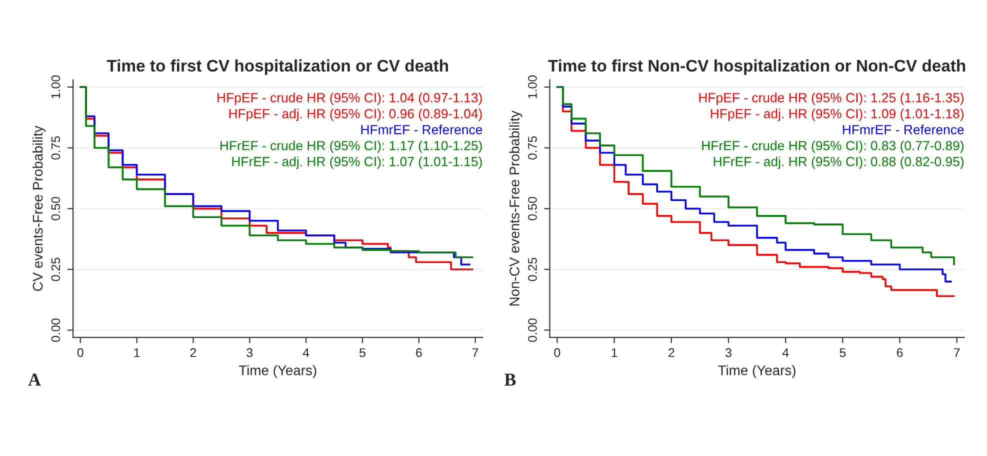 The width and height of the screenshot is (987, 456). What do you see at coordinates (39, 208) in the screenshot?
I see `y-axis-title: CV events-Free Probability` at bounding box center [39, 208].